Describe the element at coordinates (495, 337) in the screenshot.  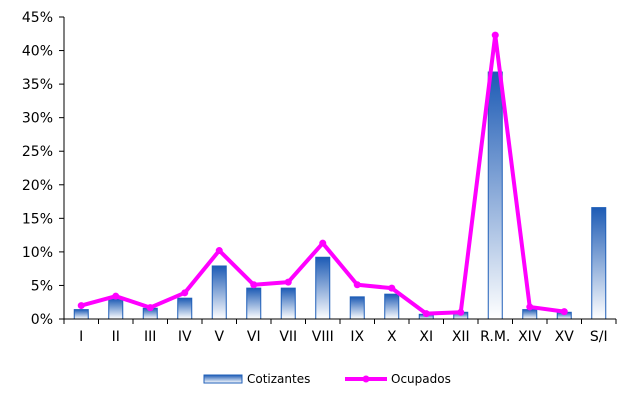
I see `x-tick-label: R.M.` at that location.